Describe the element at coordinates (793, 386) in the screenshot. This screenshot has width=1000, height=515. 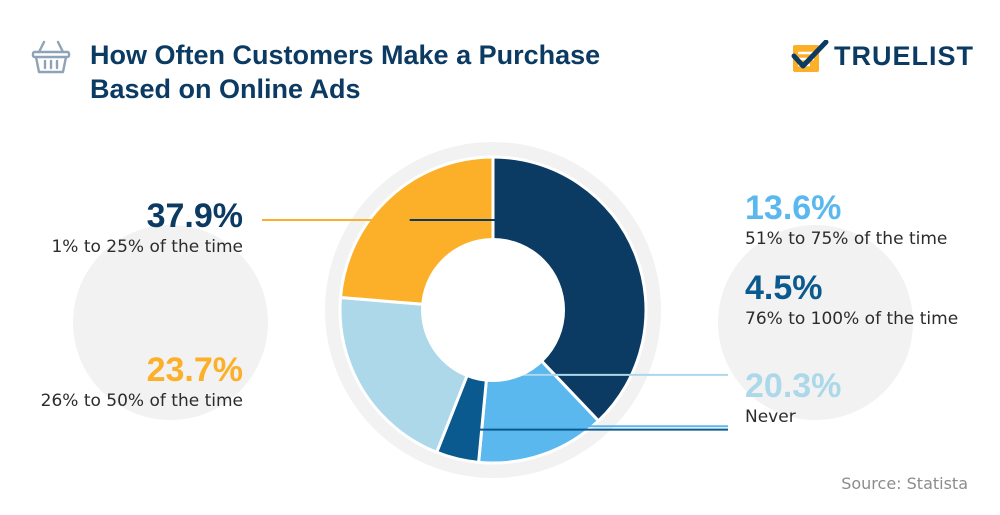
I see `slice-4-percent: 20.3%` at that location.